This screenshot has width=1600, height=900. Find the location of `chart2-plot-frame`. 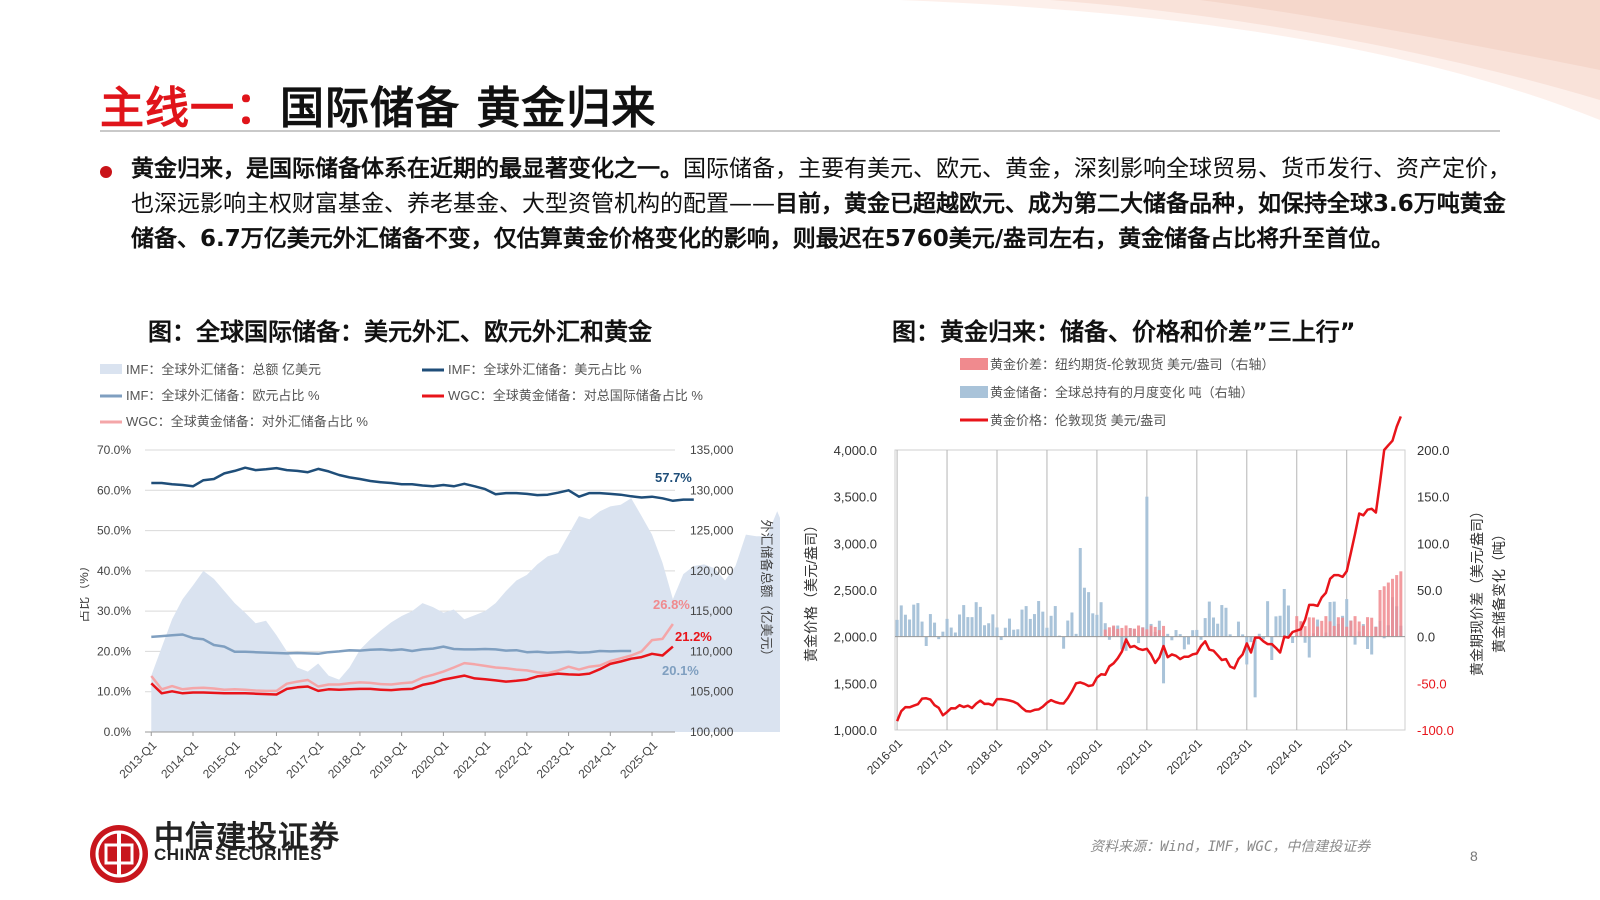

chart2-plot-frame is located at coordinates (1150, 590).